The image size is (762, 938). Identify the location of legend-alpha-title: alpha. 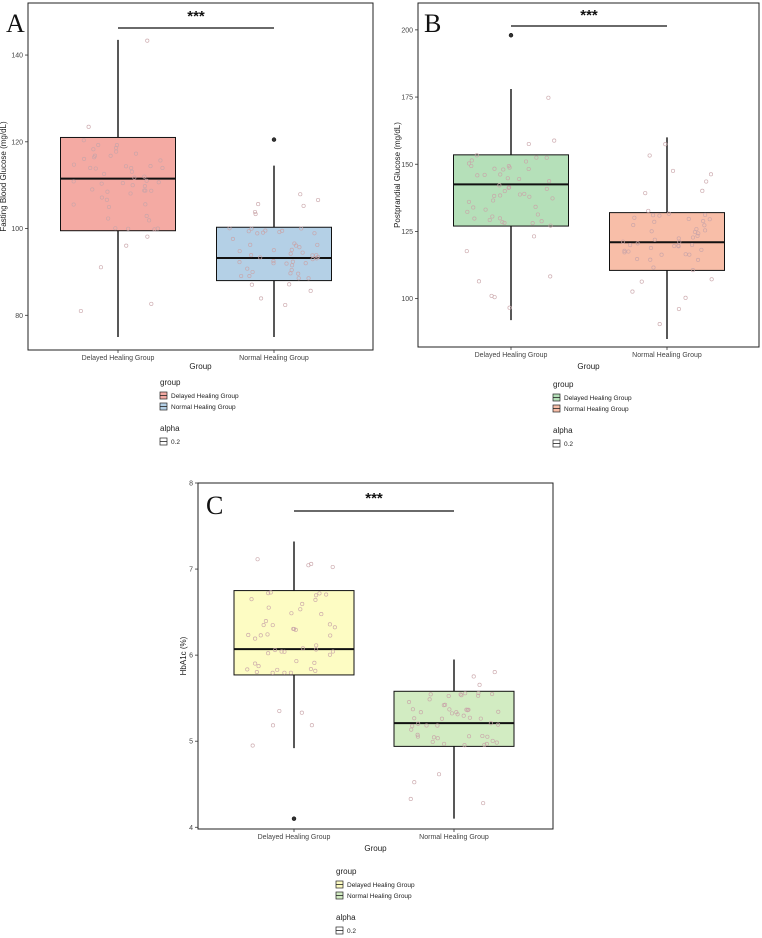
(563, 430).